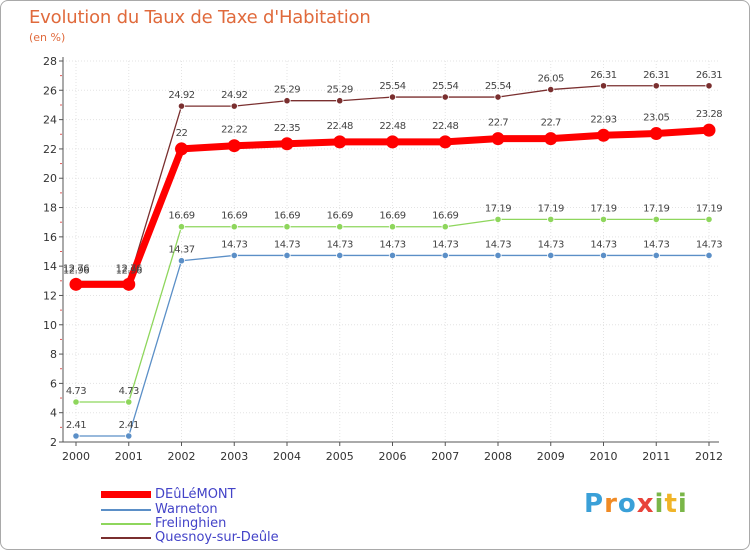  Describe the element at coordinates (191, 523) in the screenshot. I see `legend-label: Frelinghien` at that location.